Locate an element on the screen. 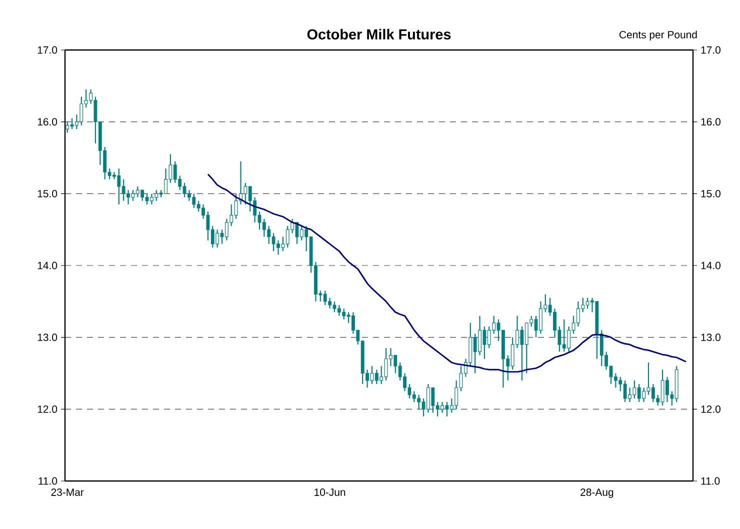  x-tick-label: 28-Aug is located at coordinates (597, 493).